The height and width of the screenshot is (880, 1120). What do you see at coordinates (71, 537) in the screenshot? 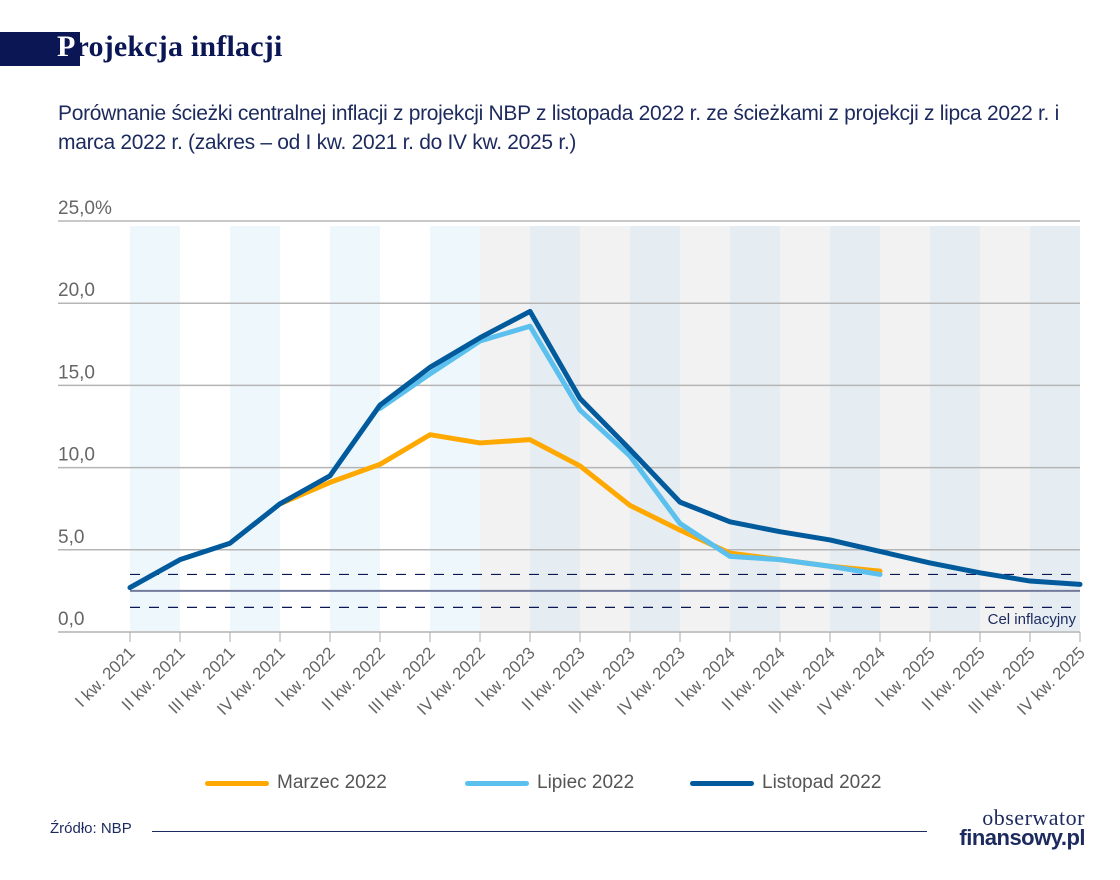
I see `y-tick-label: 5,0` at bounding box center [71, 537].